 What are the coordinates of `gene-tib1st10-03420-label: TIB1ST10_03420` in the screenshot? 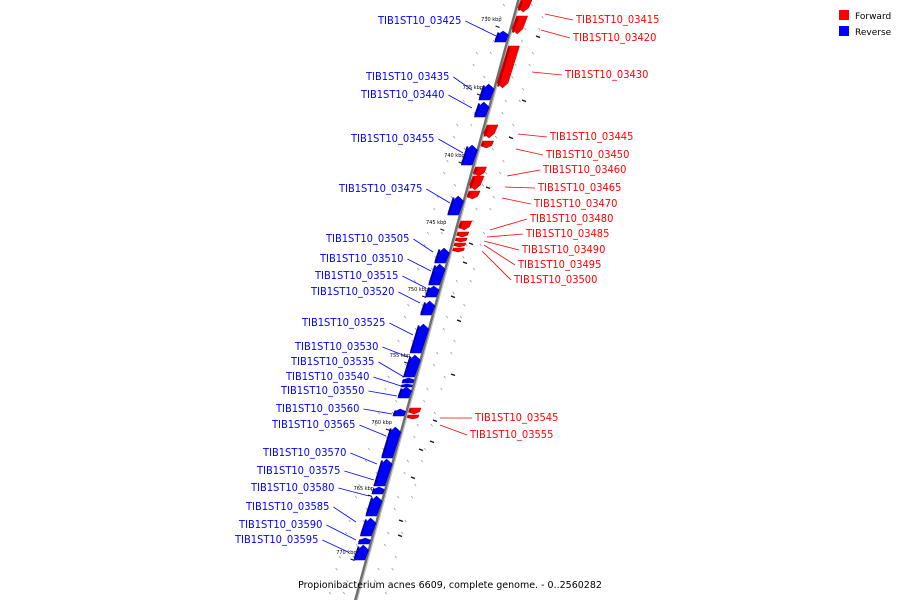 It's located at (614, 37).